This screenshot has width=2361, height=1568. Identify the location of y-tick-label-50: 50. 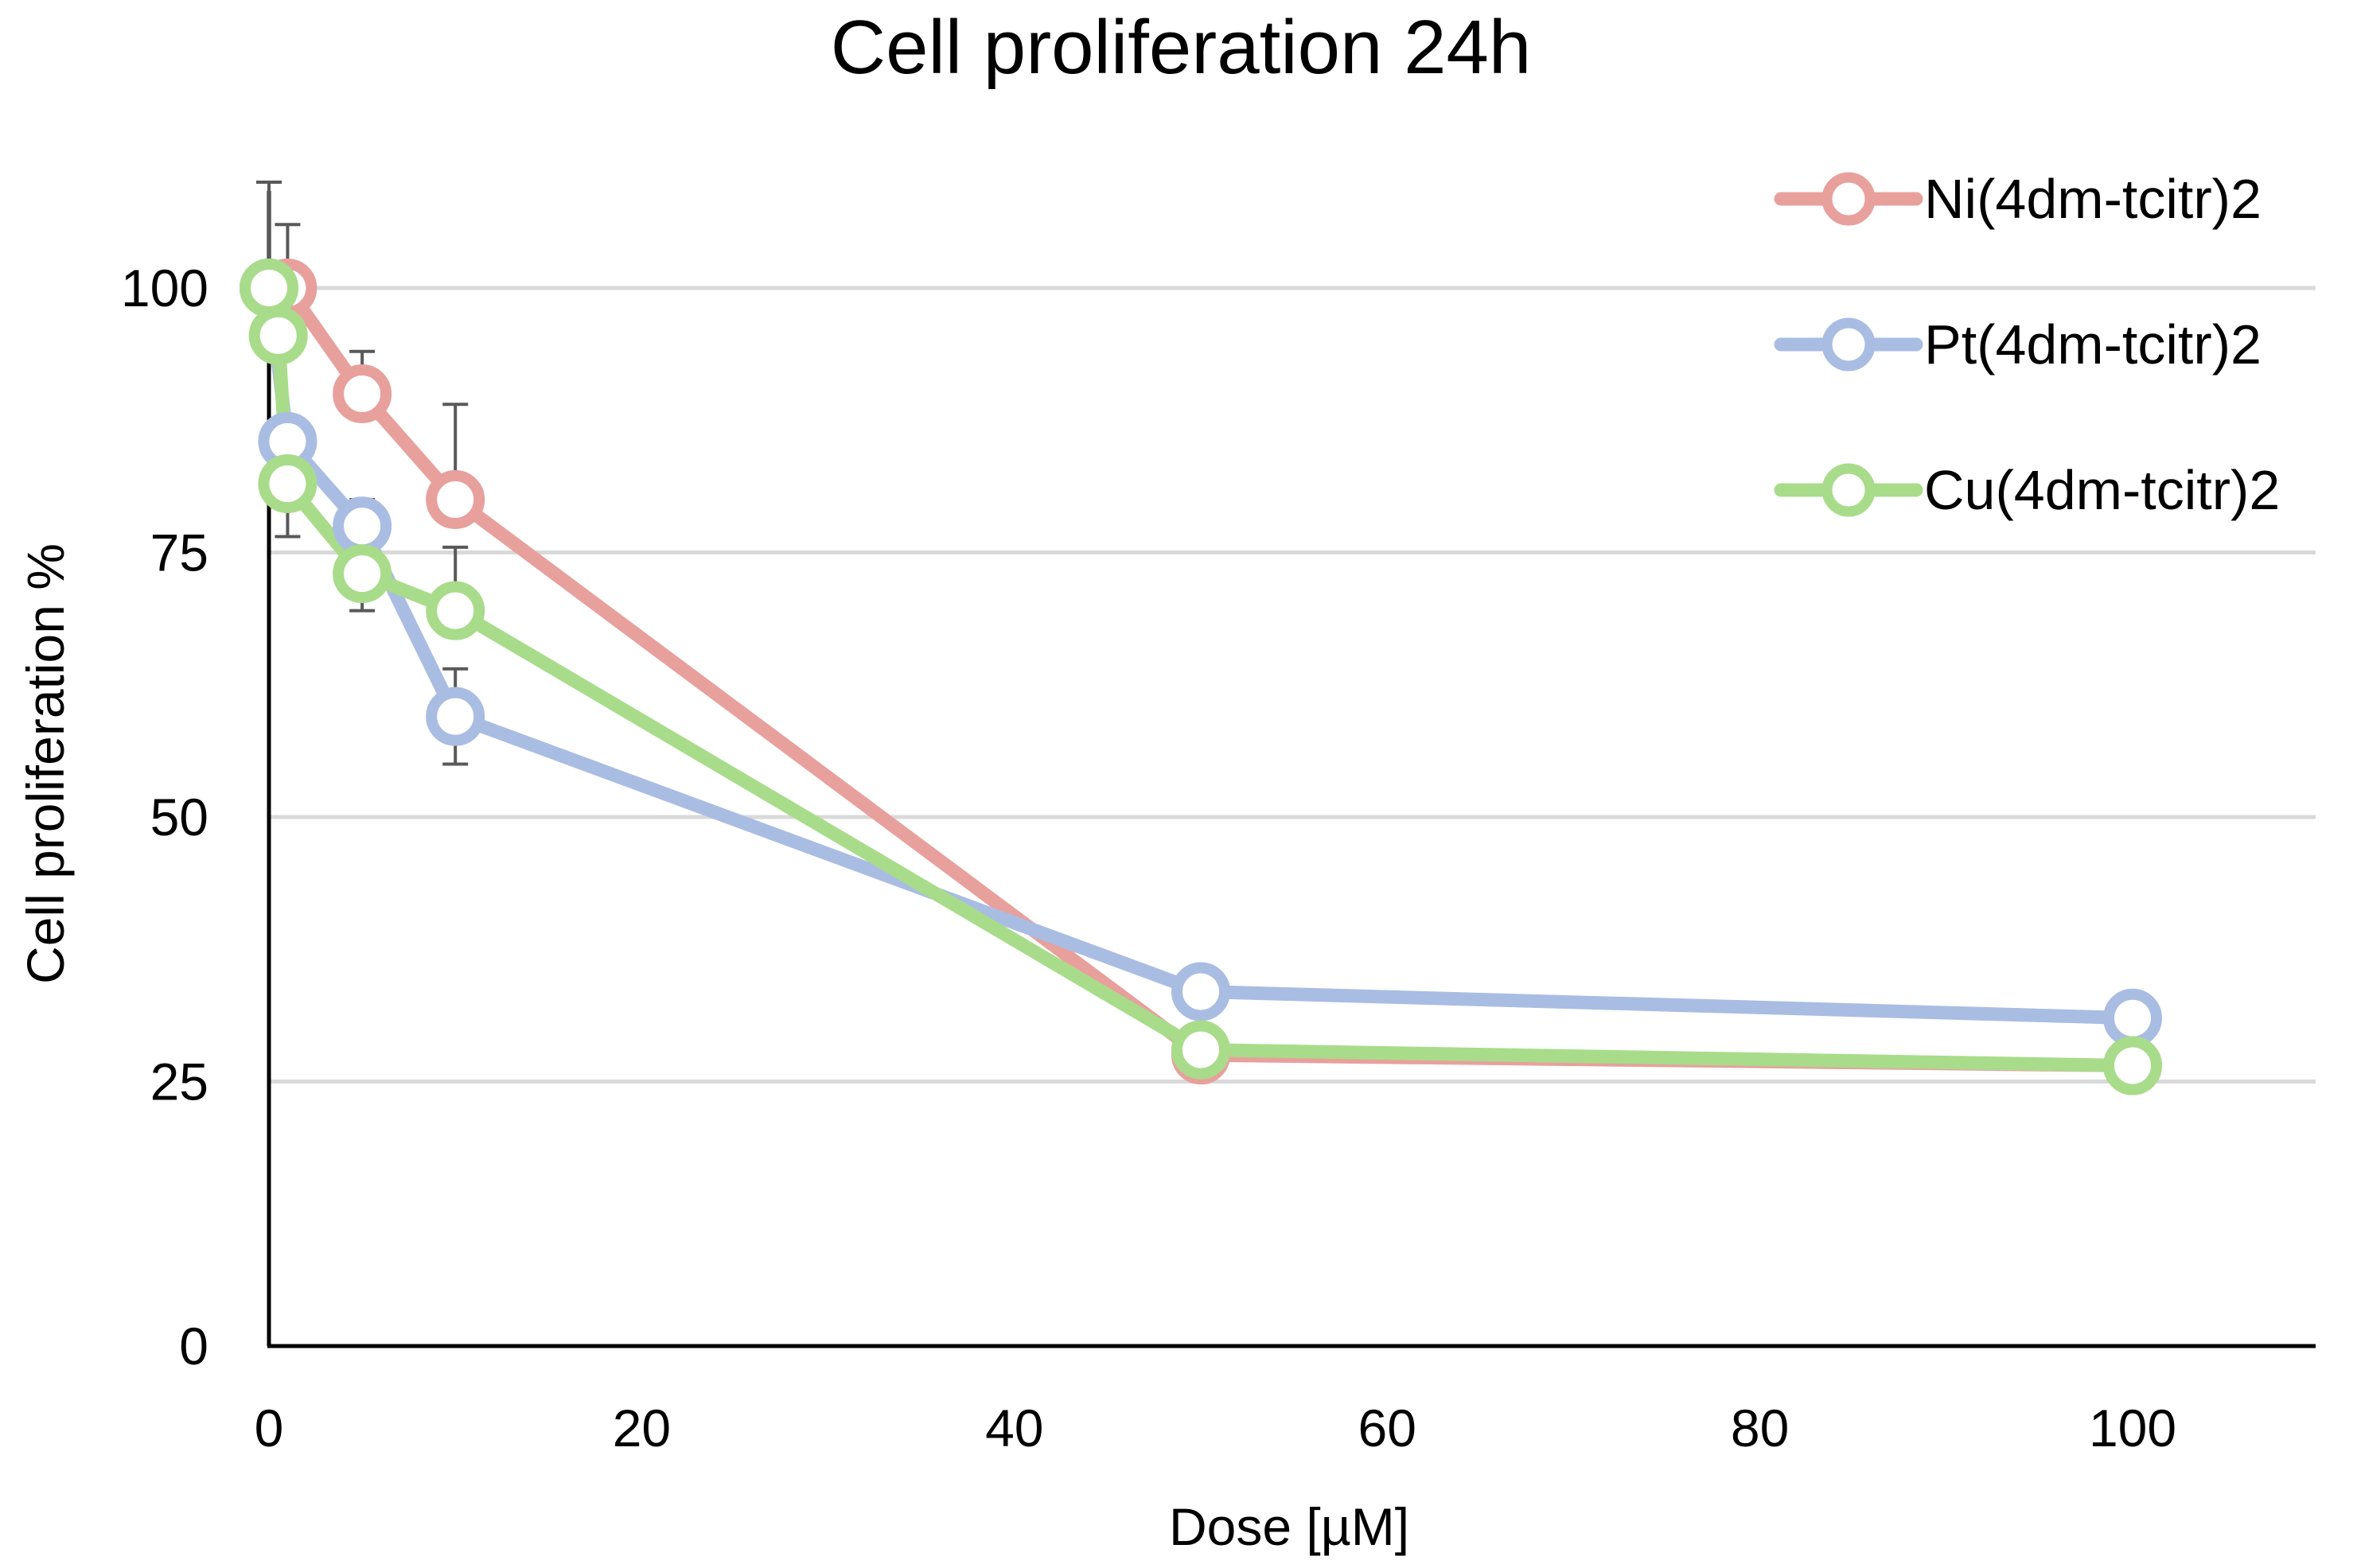
(179, 817).